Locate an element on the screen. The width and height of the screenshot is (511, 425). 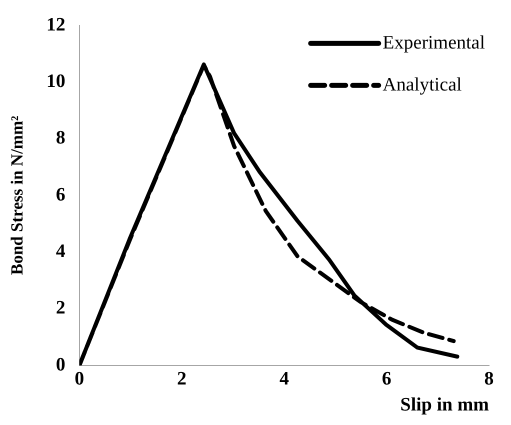
y-tick-label: 12 is located at coordinates (56, 25).